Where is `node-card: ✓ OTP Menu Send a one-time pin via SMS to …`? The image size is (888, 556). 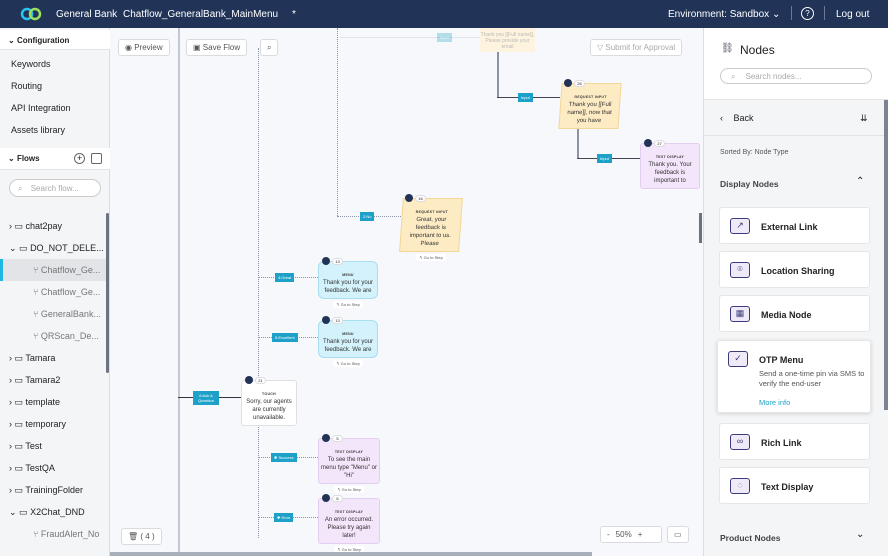
node-card: ✓ OTP Menu Send a one-time pin via SMS to … is located at coordinates (794, 376).